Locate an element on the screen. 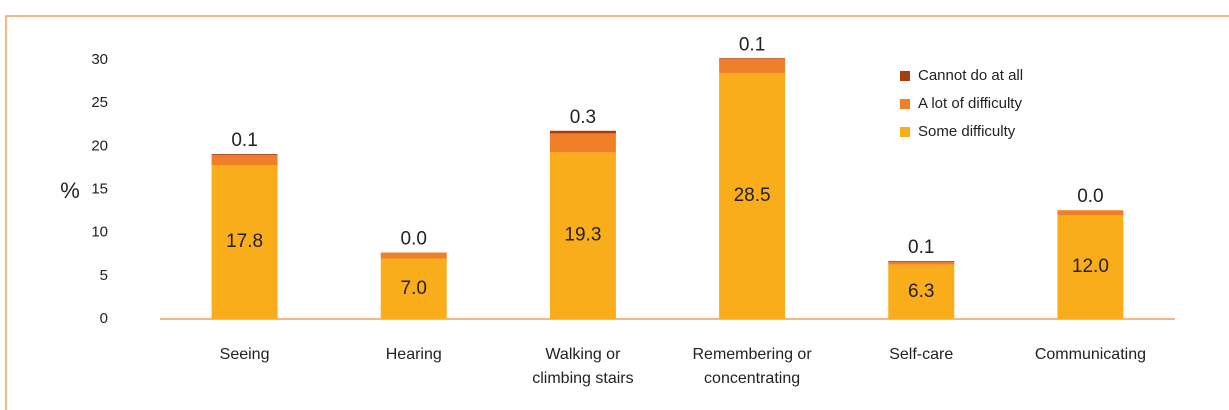 Image resolution: width=1229 pixels, height=410 pixels. x-tick-label: Self-care is located at coordinates (921, 354).